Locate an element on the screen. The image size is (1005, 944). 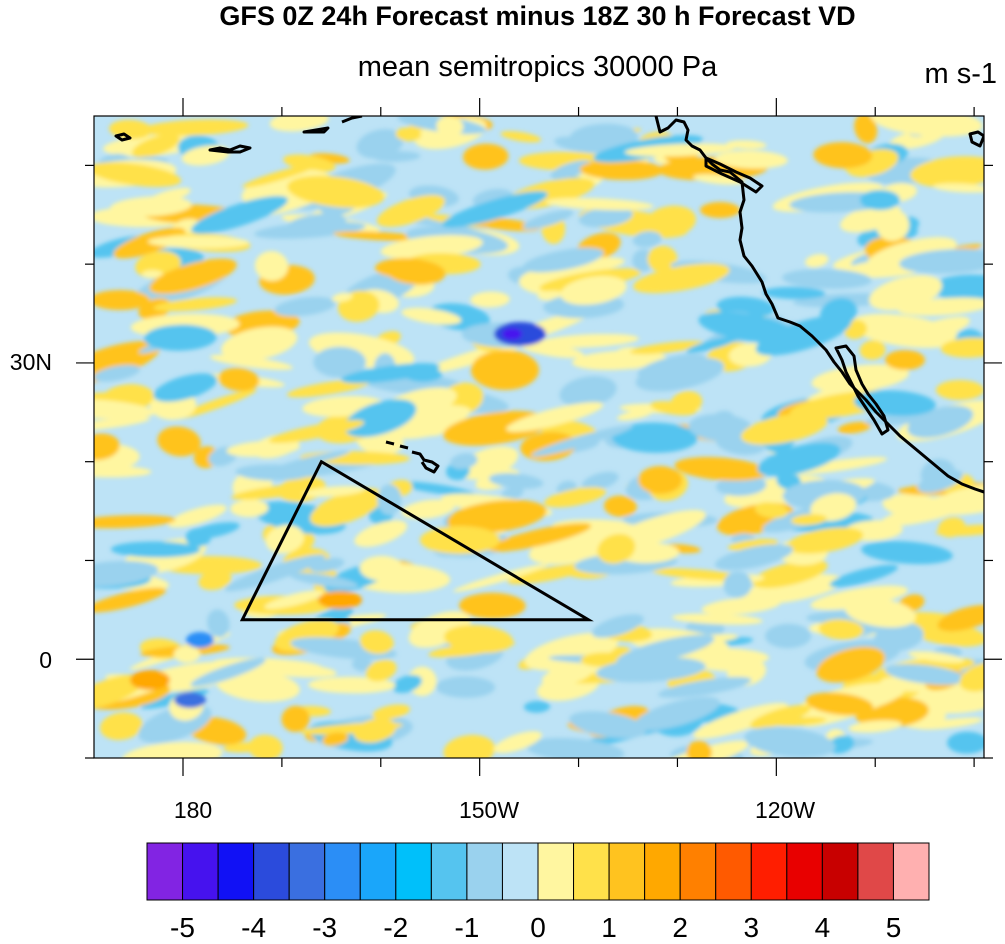
lon-tick-label: 150W is located at coordinates (489, 810).